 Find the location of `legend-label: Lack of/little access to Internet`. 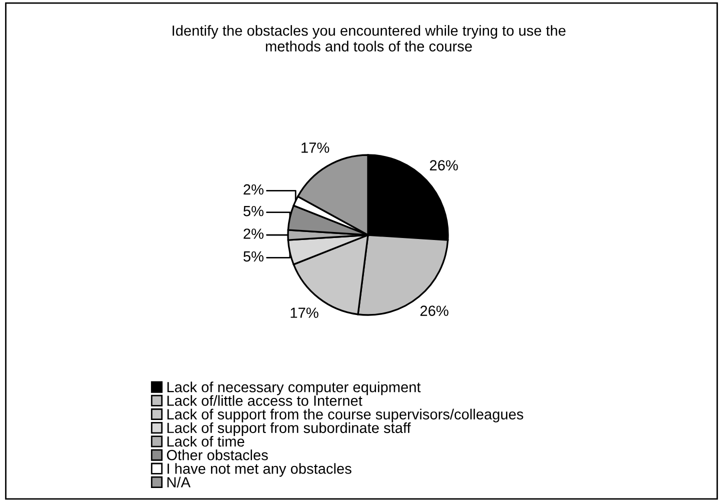

legend-label: Lack of/little access to Internet is located at coordinates (264, 400).